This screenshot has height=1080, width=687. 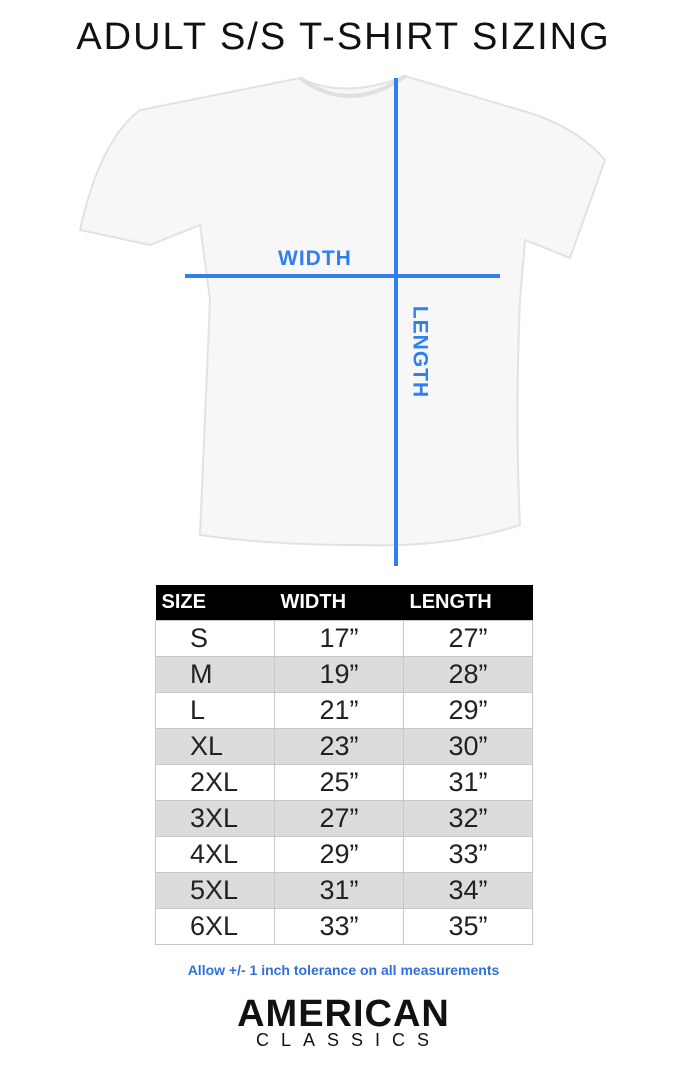 What do you see at coordinates (215, 638) in the screenshot?
I see `size-cell: S` at bounding box center [215, 638].